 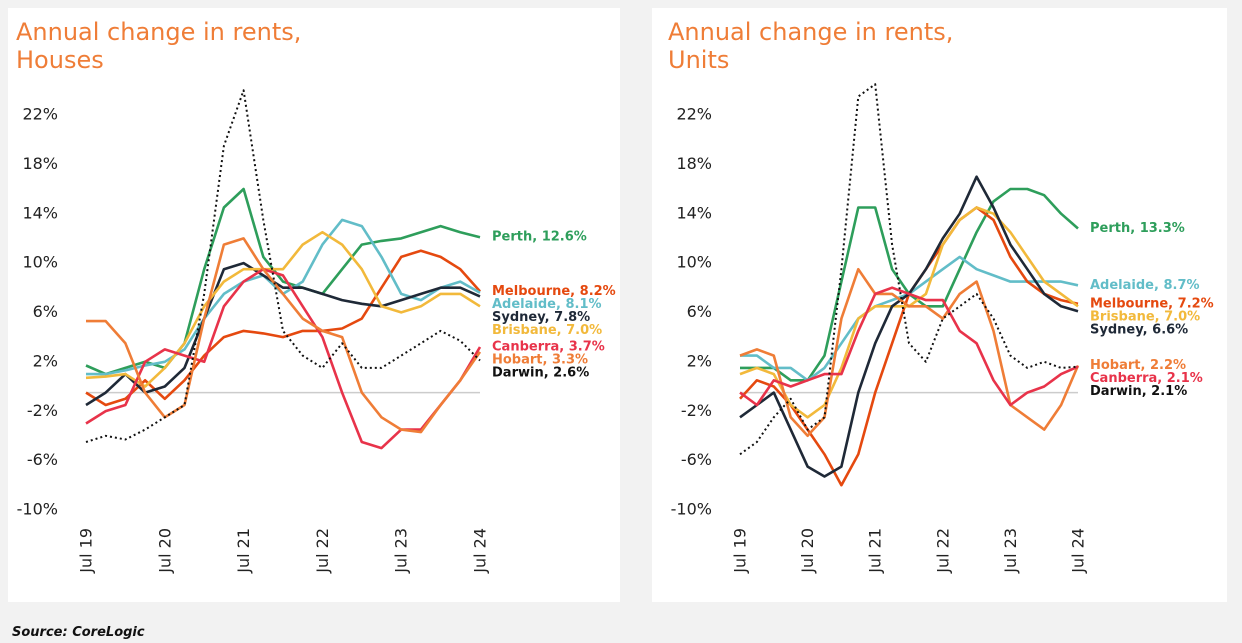 I want to click on source-note: Source: CoreLogic, so click(x=78, y=632).